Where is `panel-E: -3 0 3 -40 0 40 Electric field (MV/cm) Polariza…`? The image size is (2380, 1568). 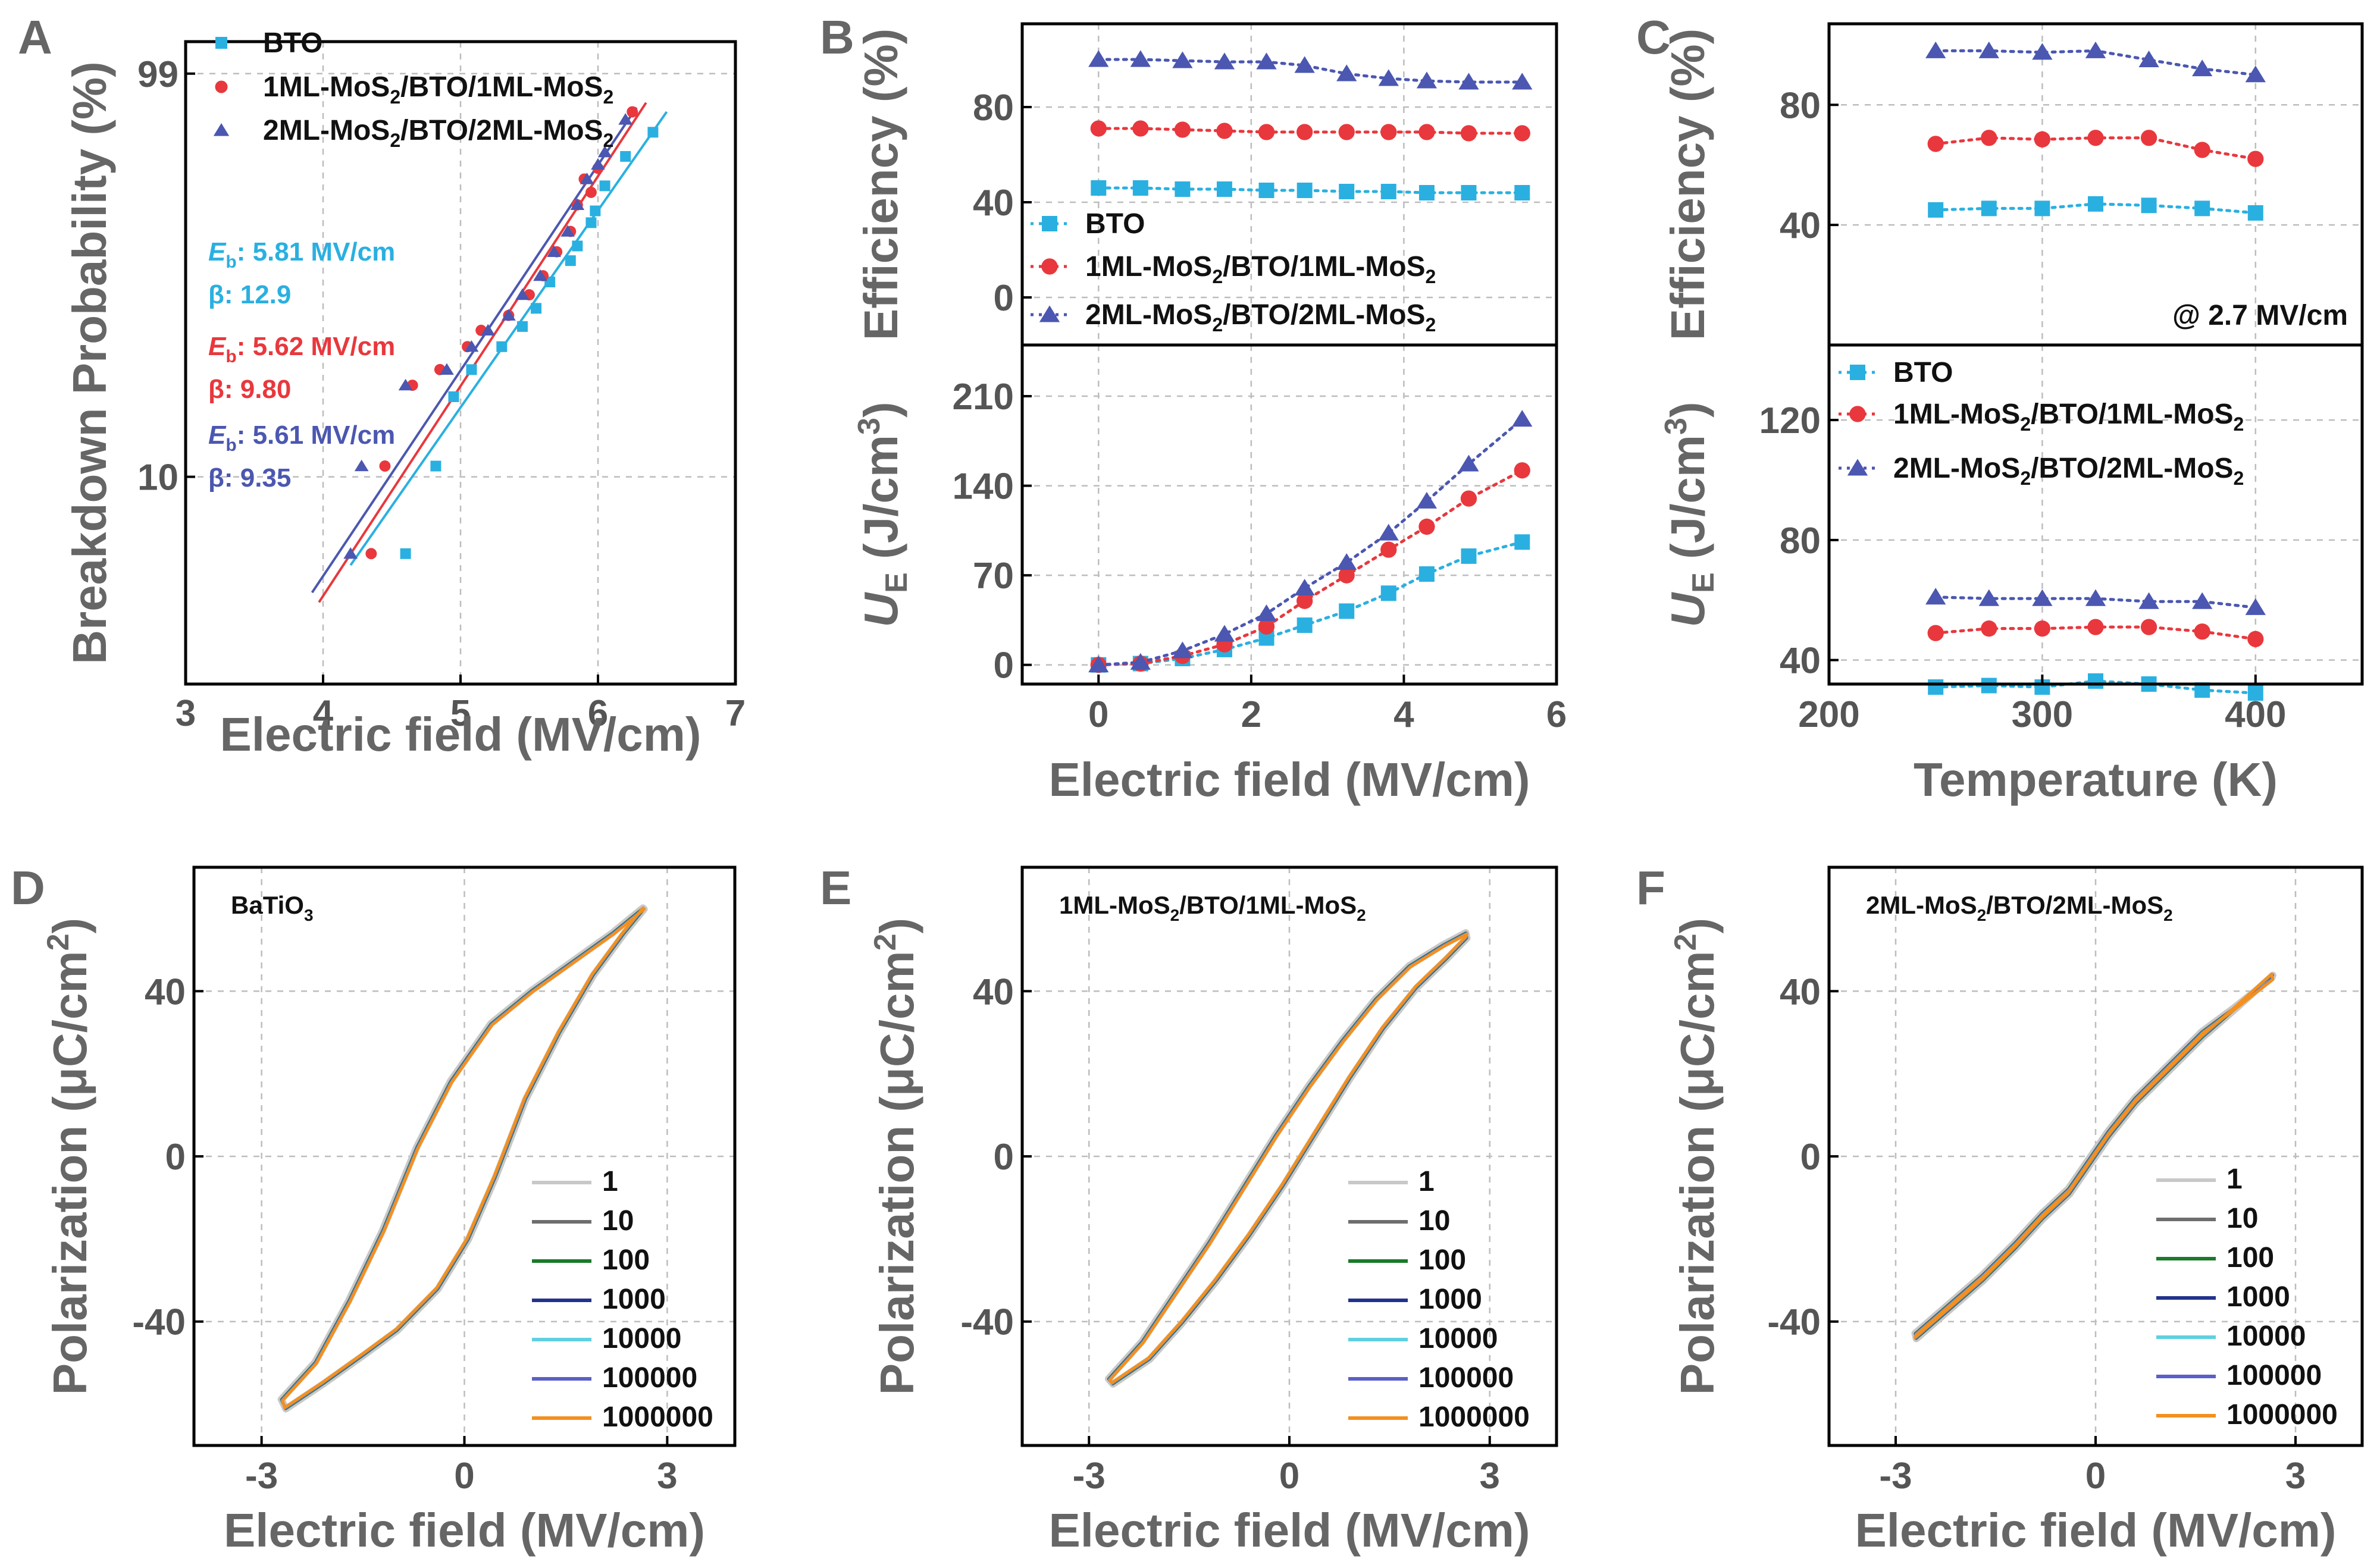
panel-E: -3 0 3 -40 0 40 Electric field (MV/cm) Polariza… is located at coordinates (1189, 1209).